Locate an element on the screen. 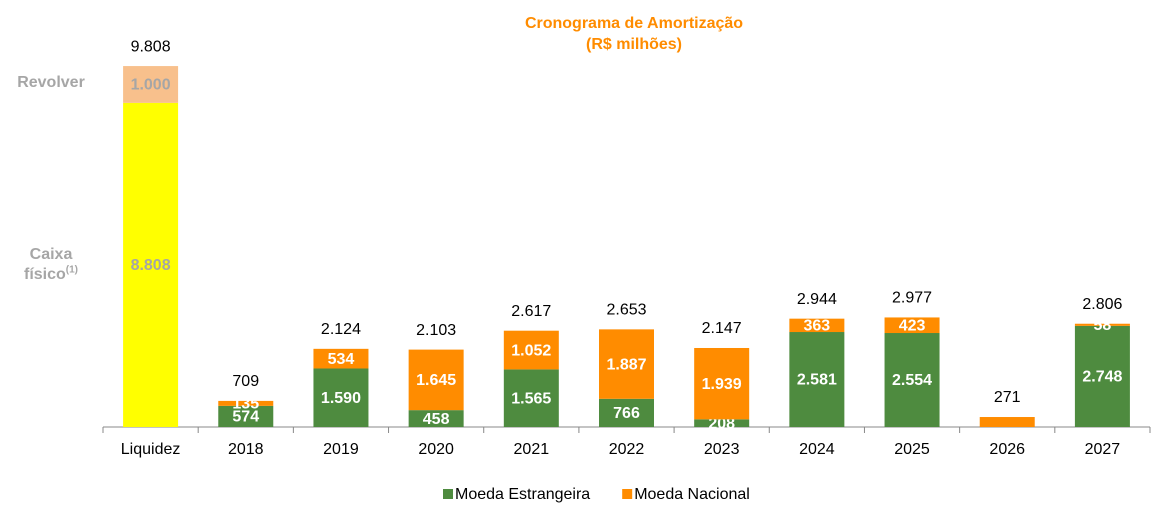  value-label: 1.052 is located at coordinates (531, 350).